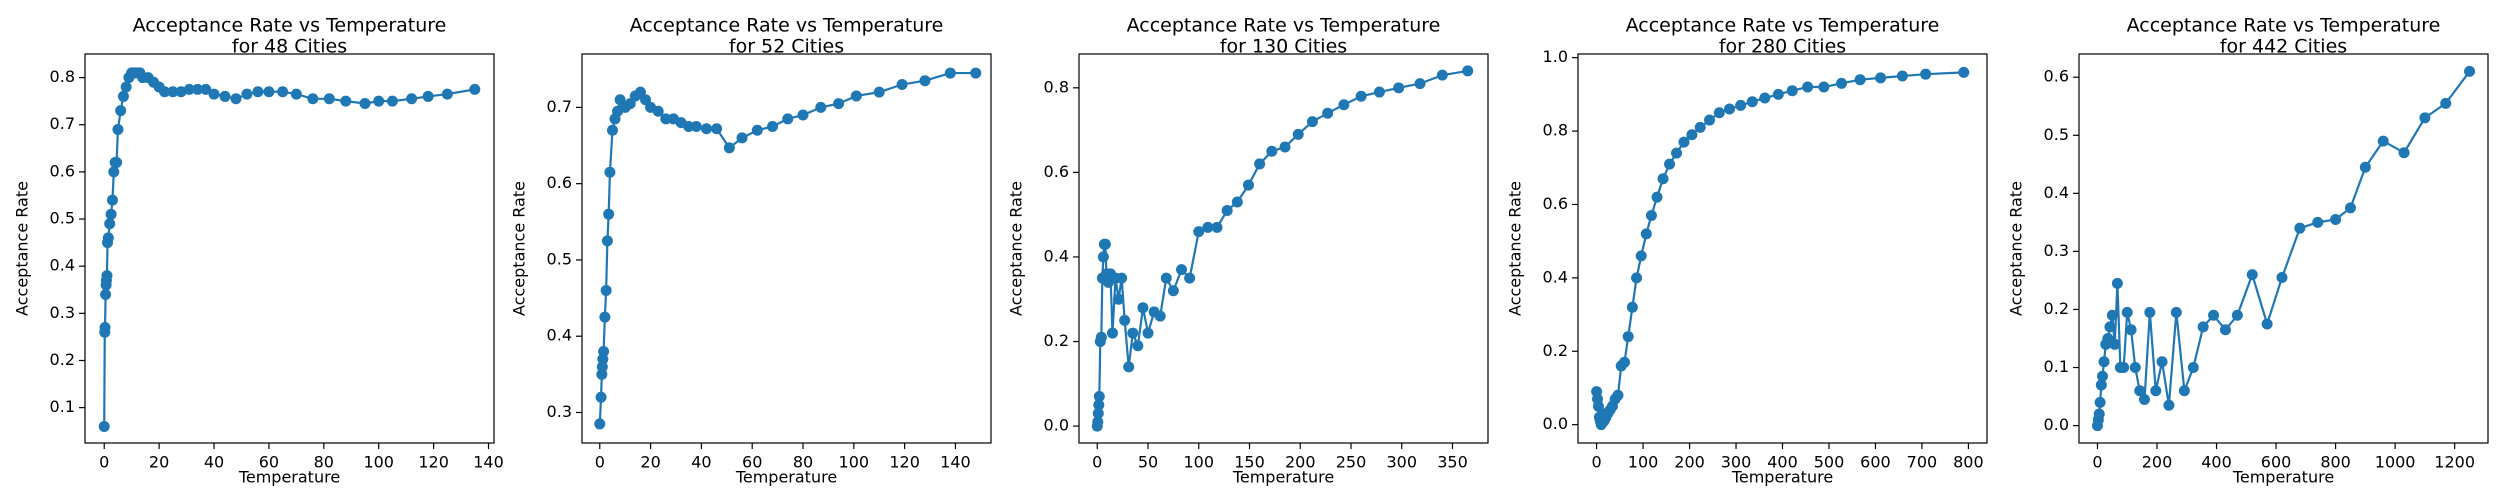 The width and height of the screenshot is (2500, 500). I want to click on x-tick-label: 300, so click(1736, 462).